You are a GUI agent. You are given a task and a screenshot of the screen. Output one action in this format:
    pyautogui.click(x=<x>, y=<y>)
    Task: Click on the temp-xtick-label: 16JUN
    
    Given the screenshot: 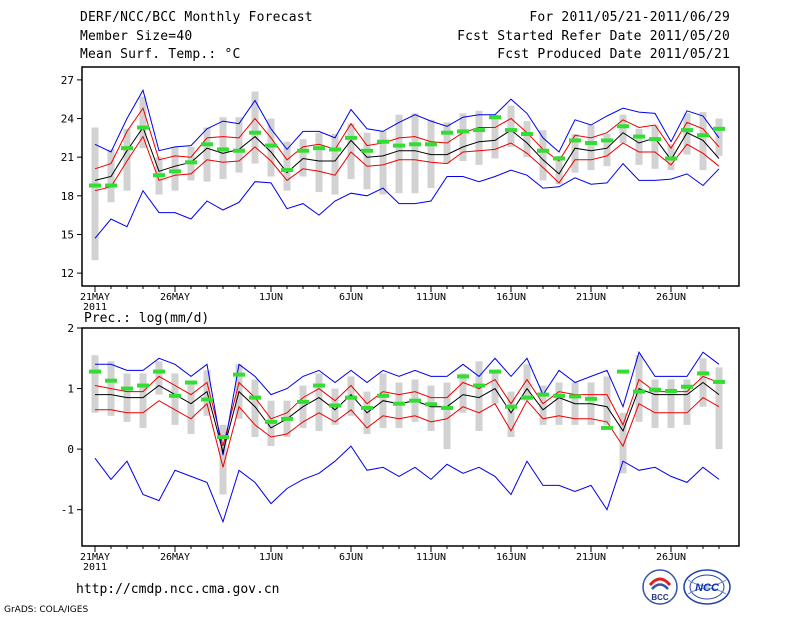 What is the action you would take?
    pyautogui.click(x=511, y=297)
    